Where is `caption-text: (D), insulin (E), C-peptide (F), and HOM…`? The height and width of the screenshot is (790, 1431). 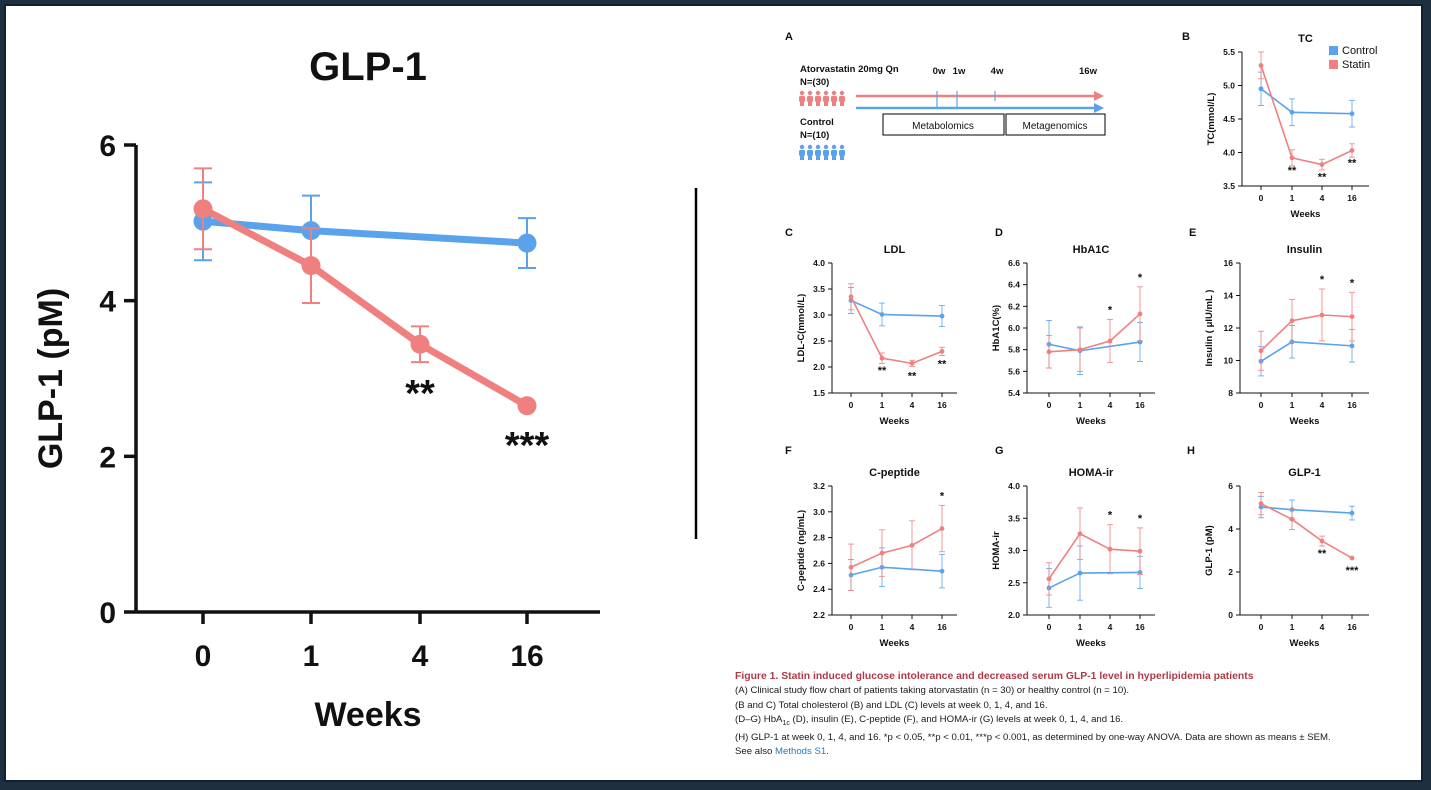
caption-text: (D), insulin (E), C-peptide (F), and HOM… is located at coordinates (956, 719).